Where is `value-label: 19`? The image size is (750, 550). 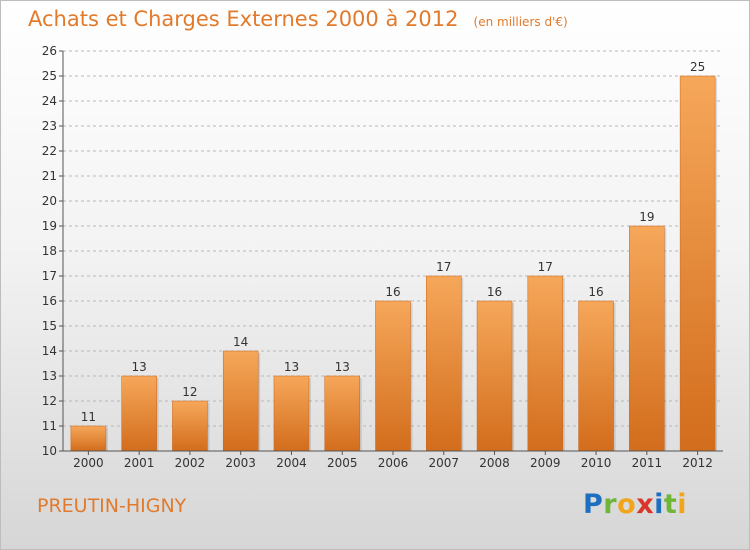
value-label: 19 is located at coordinates (646, 217).